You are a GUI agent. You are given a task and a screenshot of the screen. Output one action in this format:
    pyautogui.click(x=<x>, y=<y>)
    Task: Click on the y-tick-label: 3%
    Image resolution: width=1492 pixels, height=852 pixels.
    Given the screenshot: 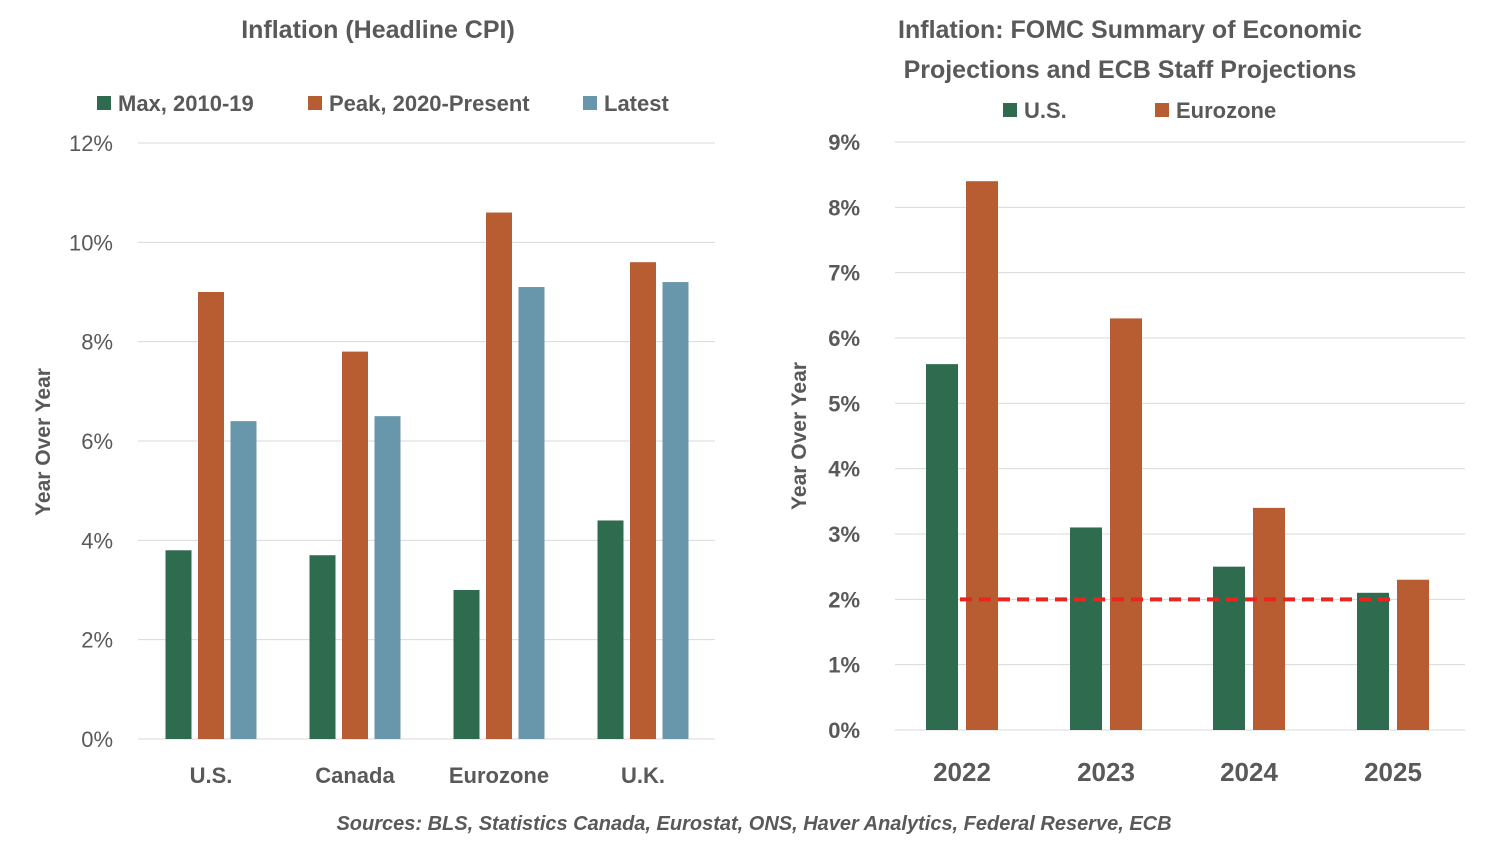 What is the action you would take?
    pyautogui.click(x=844, y=534)
    